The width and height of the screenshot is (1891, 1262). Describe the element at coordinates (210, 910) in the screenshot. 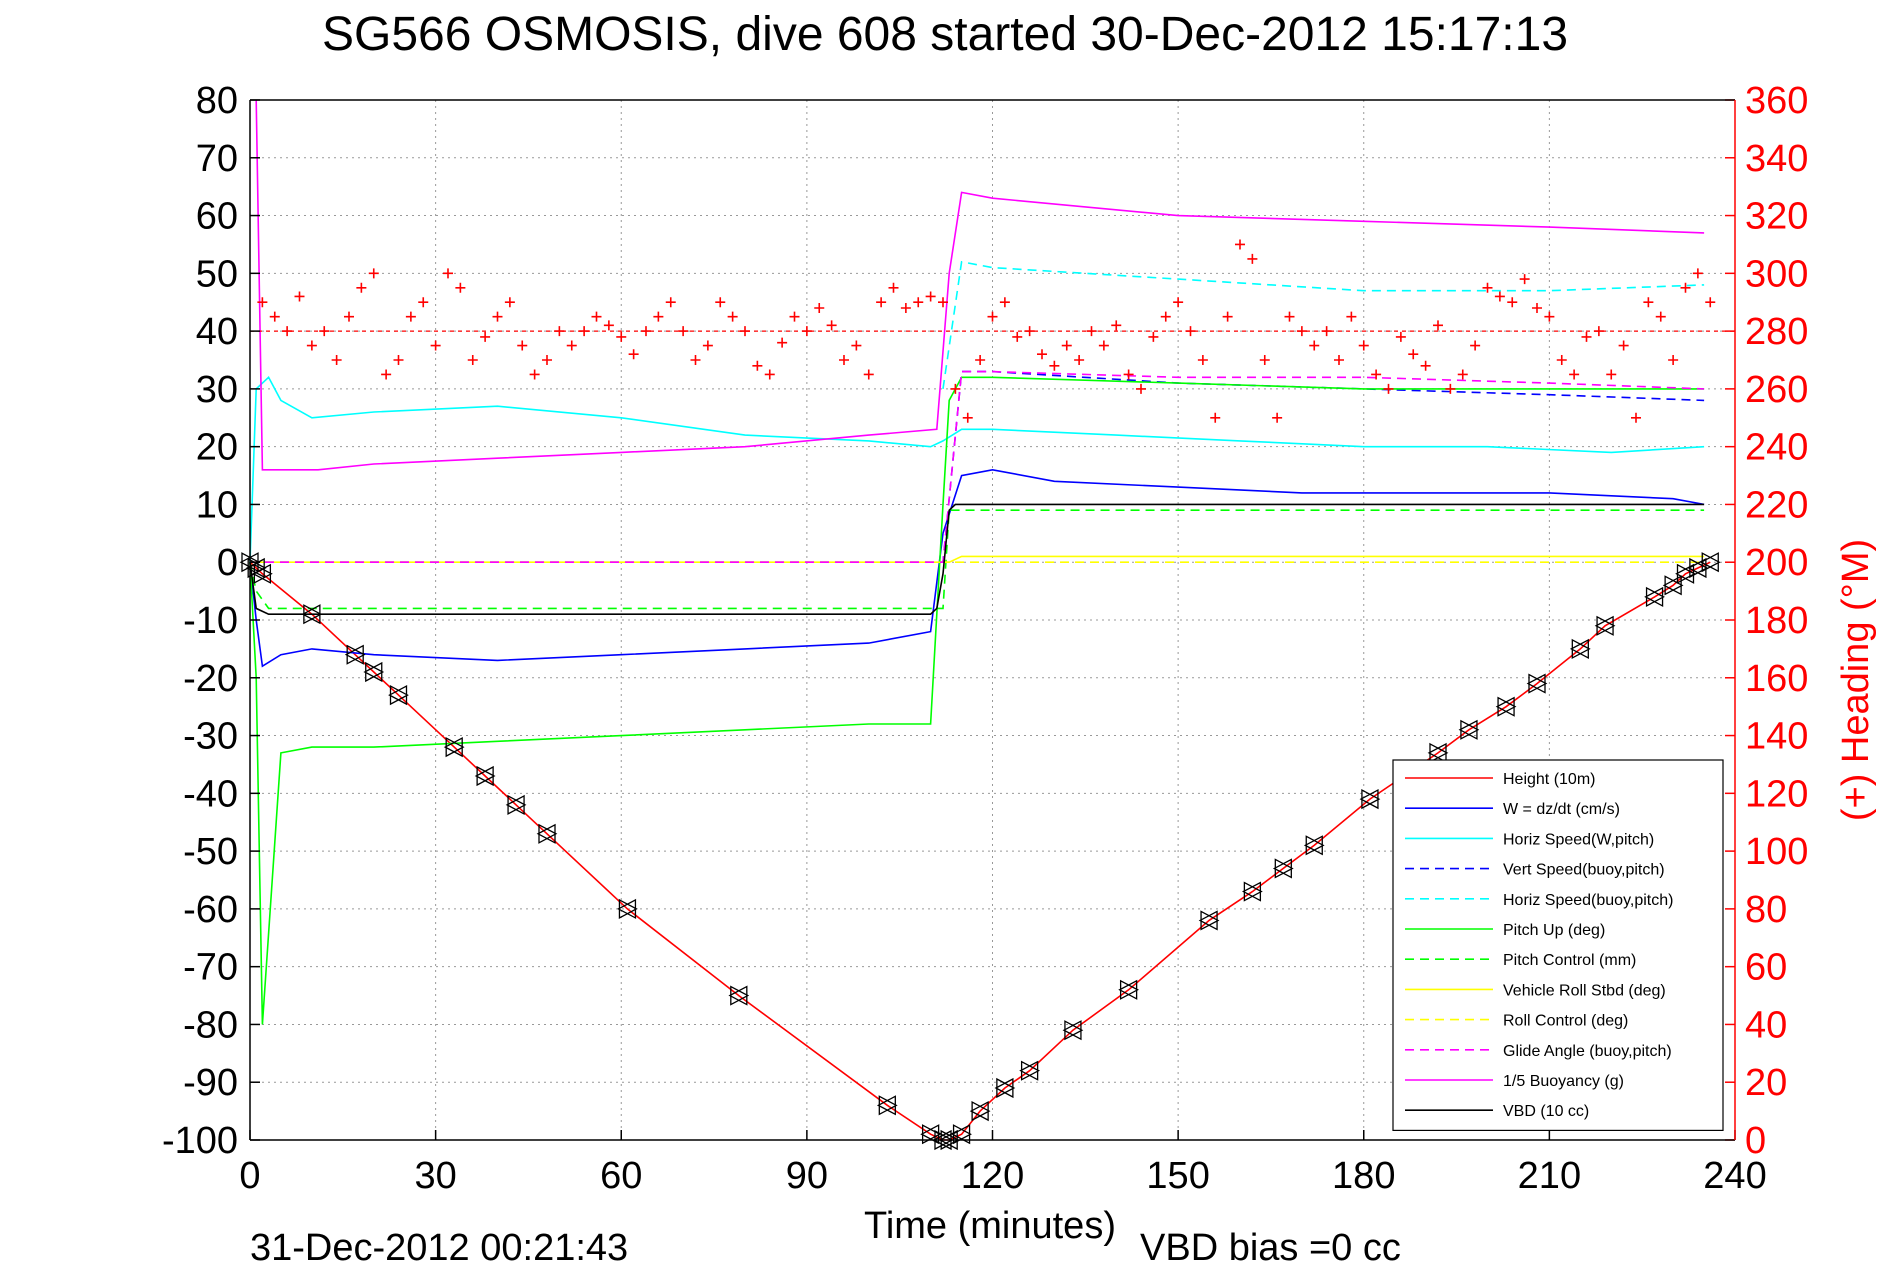

I see `y-tick-label: -60` at that location.